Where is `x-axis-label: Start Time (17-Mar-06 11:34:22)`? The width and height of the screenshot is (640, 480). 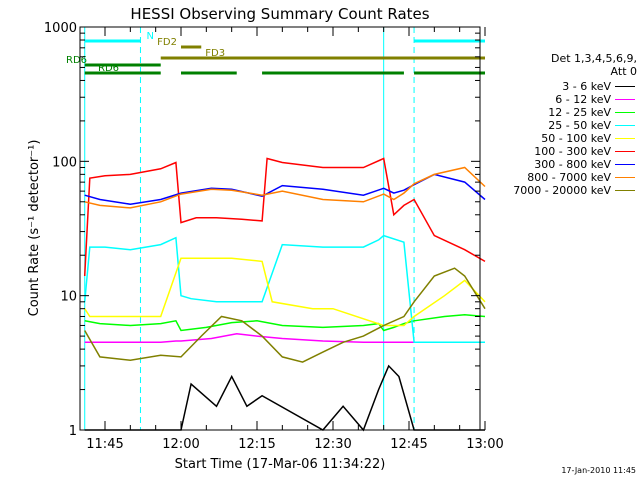
x-axis-label: Start Time (17-Mar-06 11:34:22) is located at coordinates (280, 464).